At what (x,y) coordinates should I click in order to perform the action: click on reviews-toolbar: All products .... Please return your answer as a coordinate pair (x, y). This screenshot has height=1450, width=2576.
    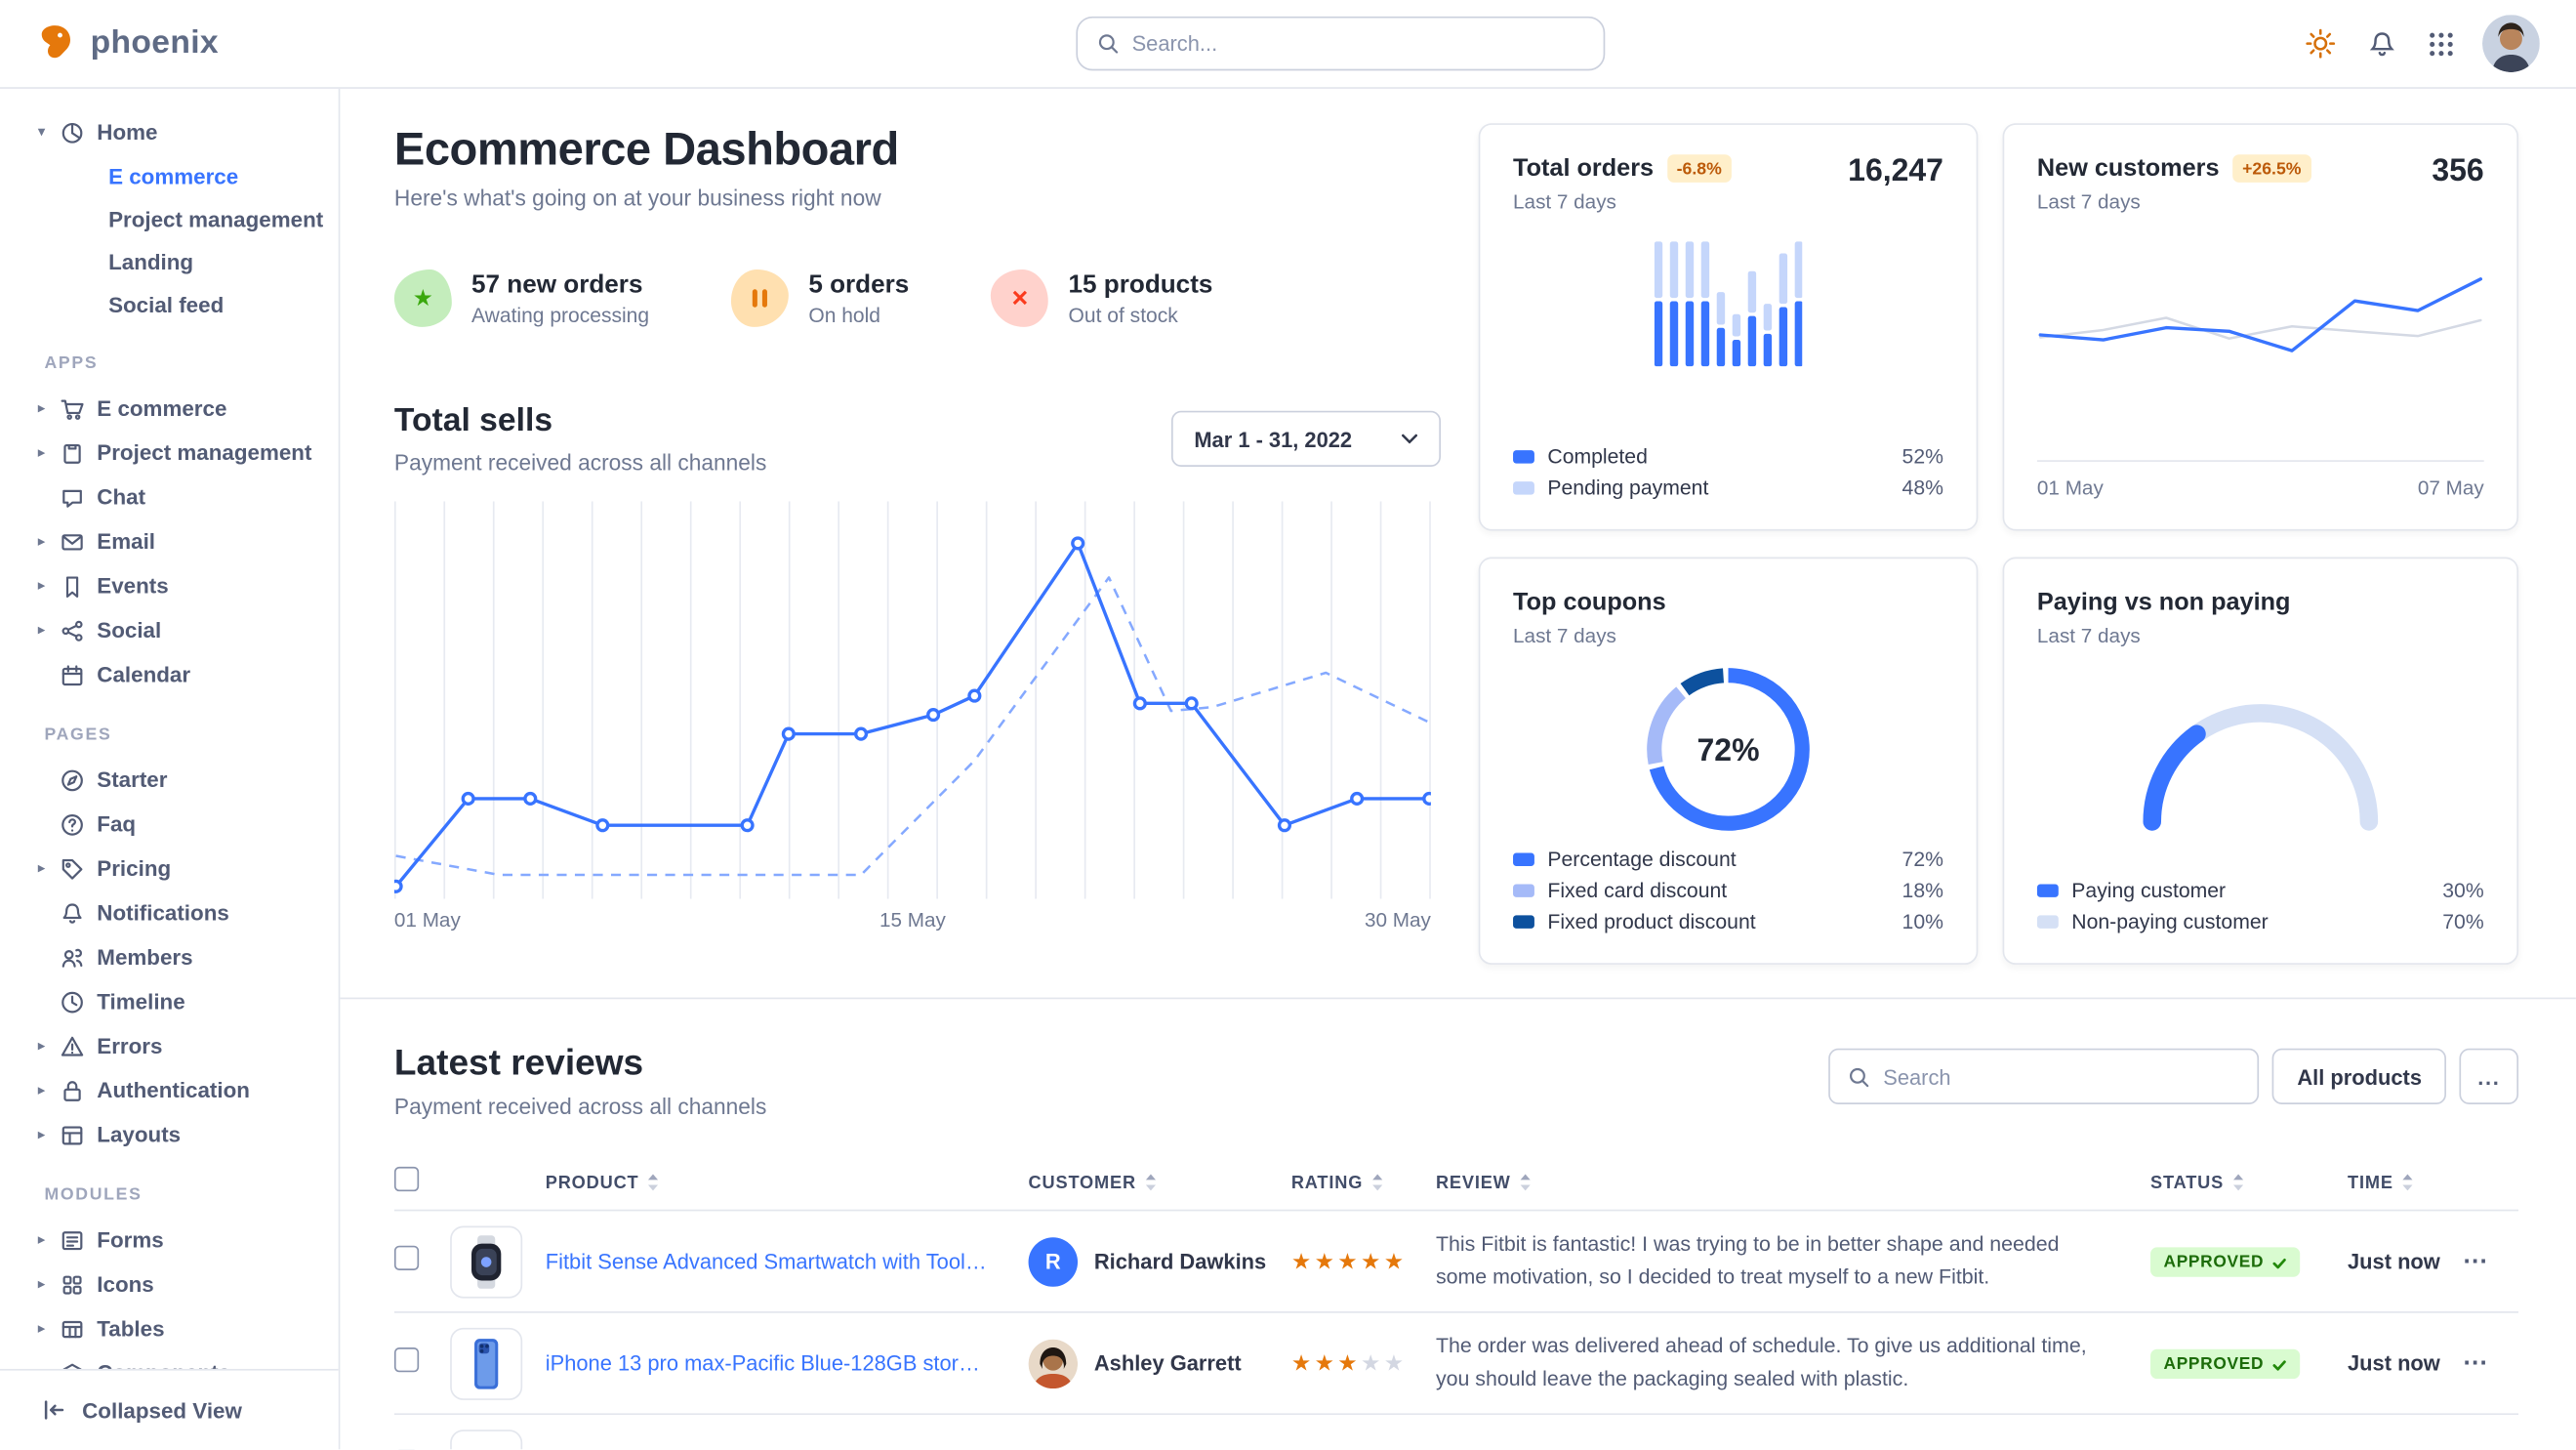
    Looking at the image, I should click on (2173, 1076).